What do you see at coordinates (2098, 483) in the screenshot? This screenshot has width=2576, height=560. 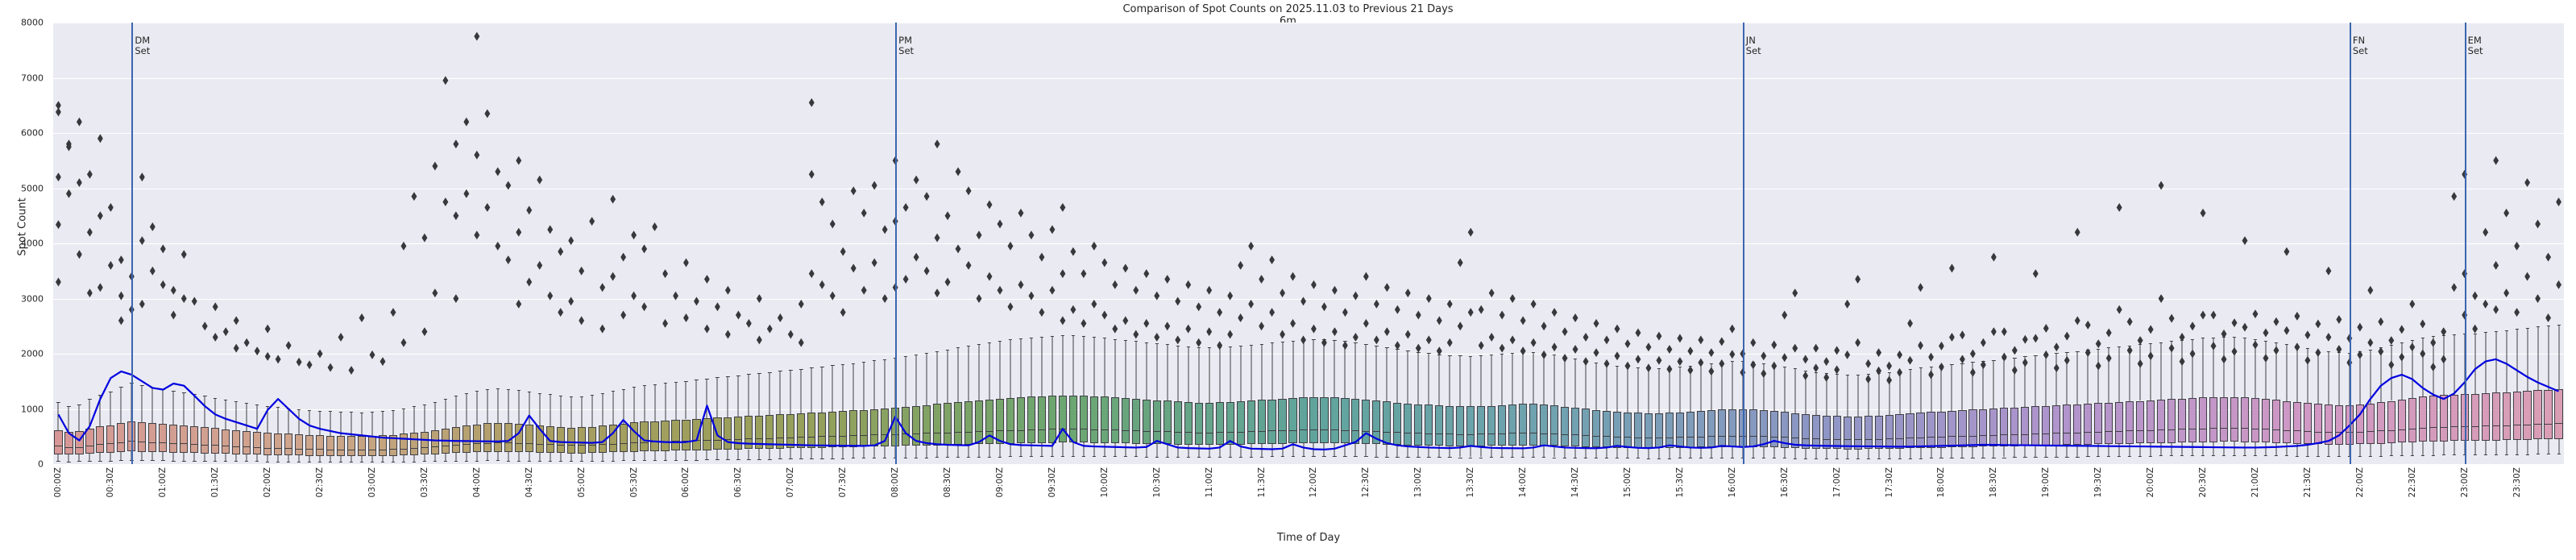 I see `x-tick-label: 19:30Z` at bounding box center [2098, 483].